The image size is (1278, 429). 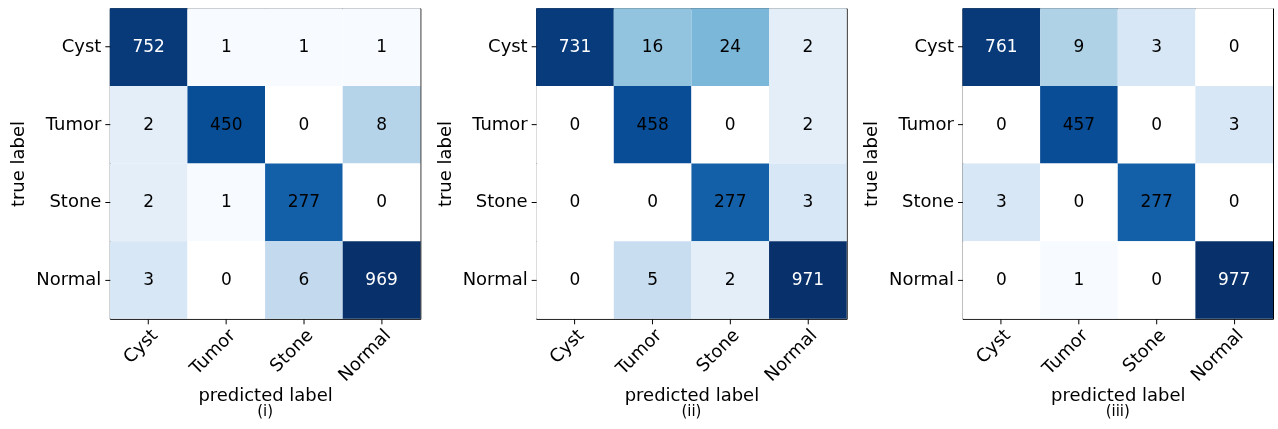 I want to click on data-label: 9, so click(x=1079, y=46).